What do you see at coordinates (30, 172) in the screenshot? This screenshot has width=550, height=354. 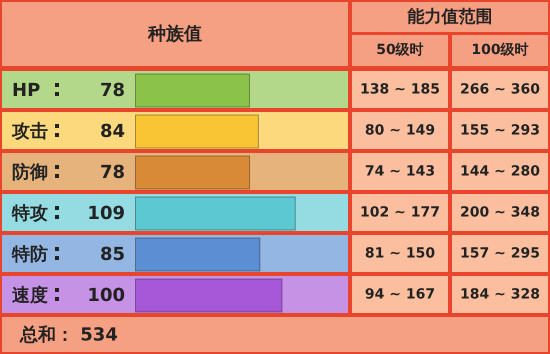 I see `y-tick-label: 防御` at bounding box center [30, 172].